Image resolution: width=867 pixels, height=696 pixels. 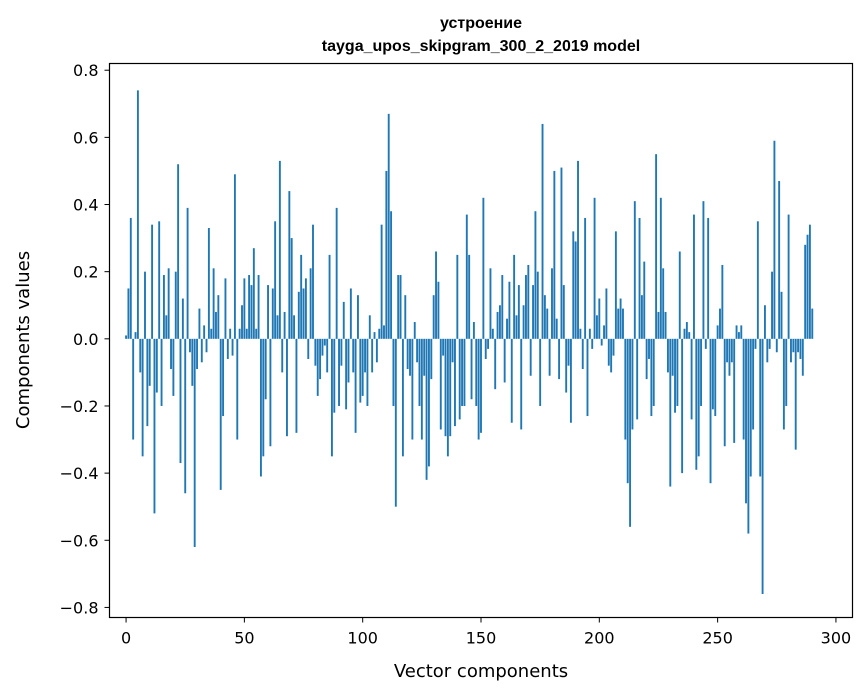 I want to click on x-tick-label: 150, so click(x=481, y=638).